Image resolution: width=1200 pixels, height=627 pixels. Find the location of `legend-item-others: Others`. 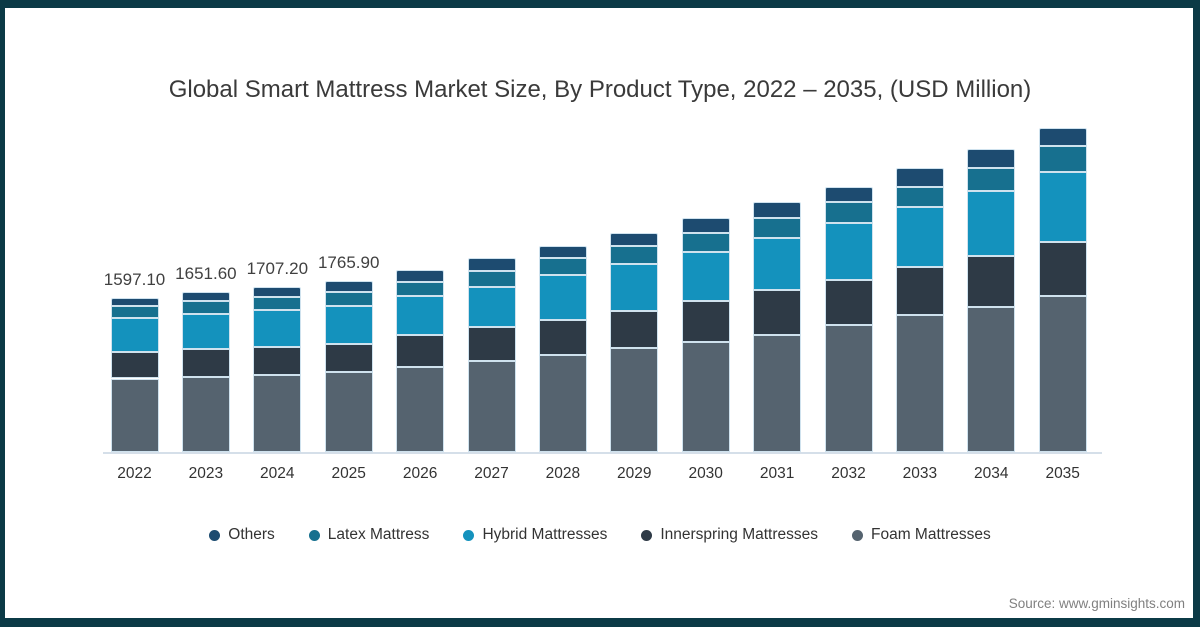

legend-item-others: Others is located at coordinates (242, 535).